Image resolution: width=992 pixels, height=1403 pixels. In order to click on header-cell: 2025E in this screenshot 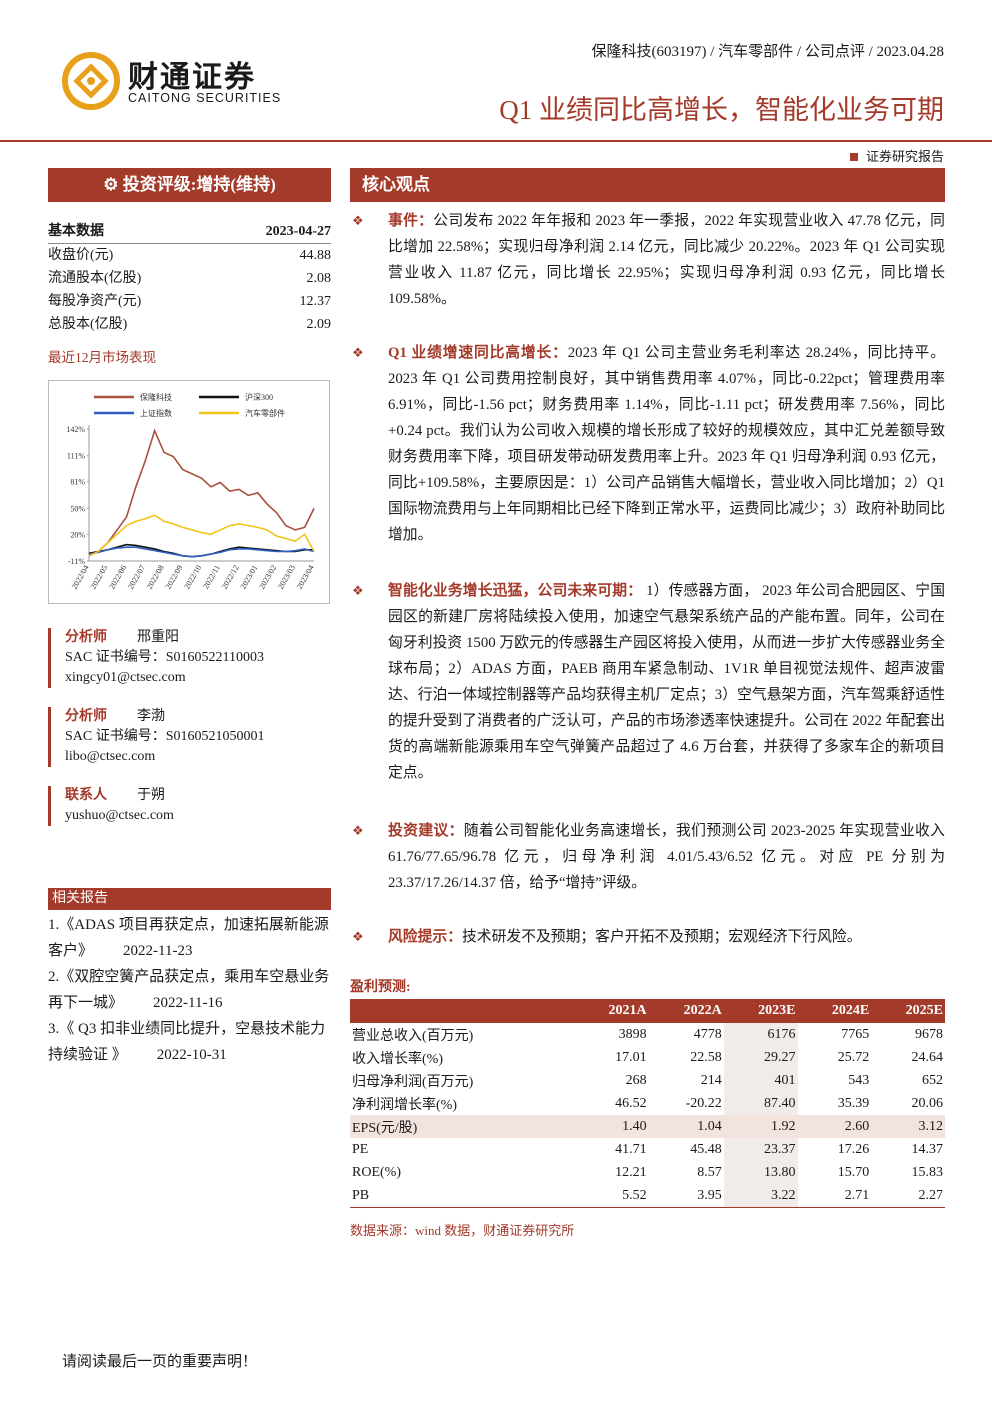, I will do `click(908, 1011)`.